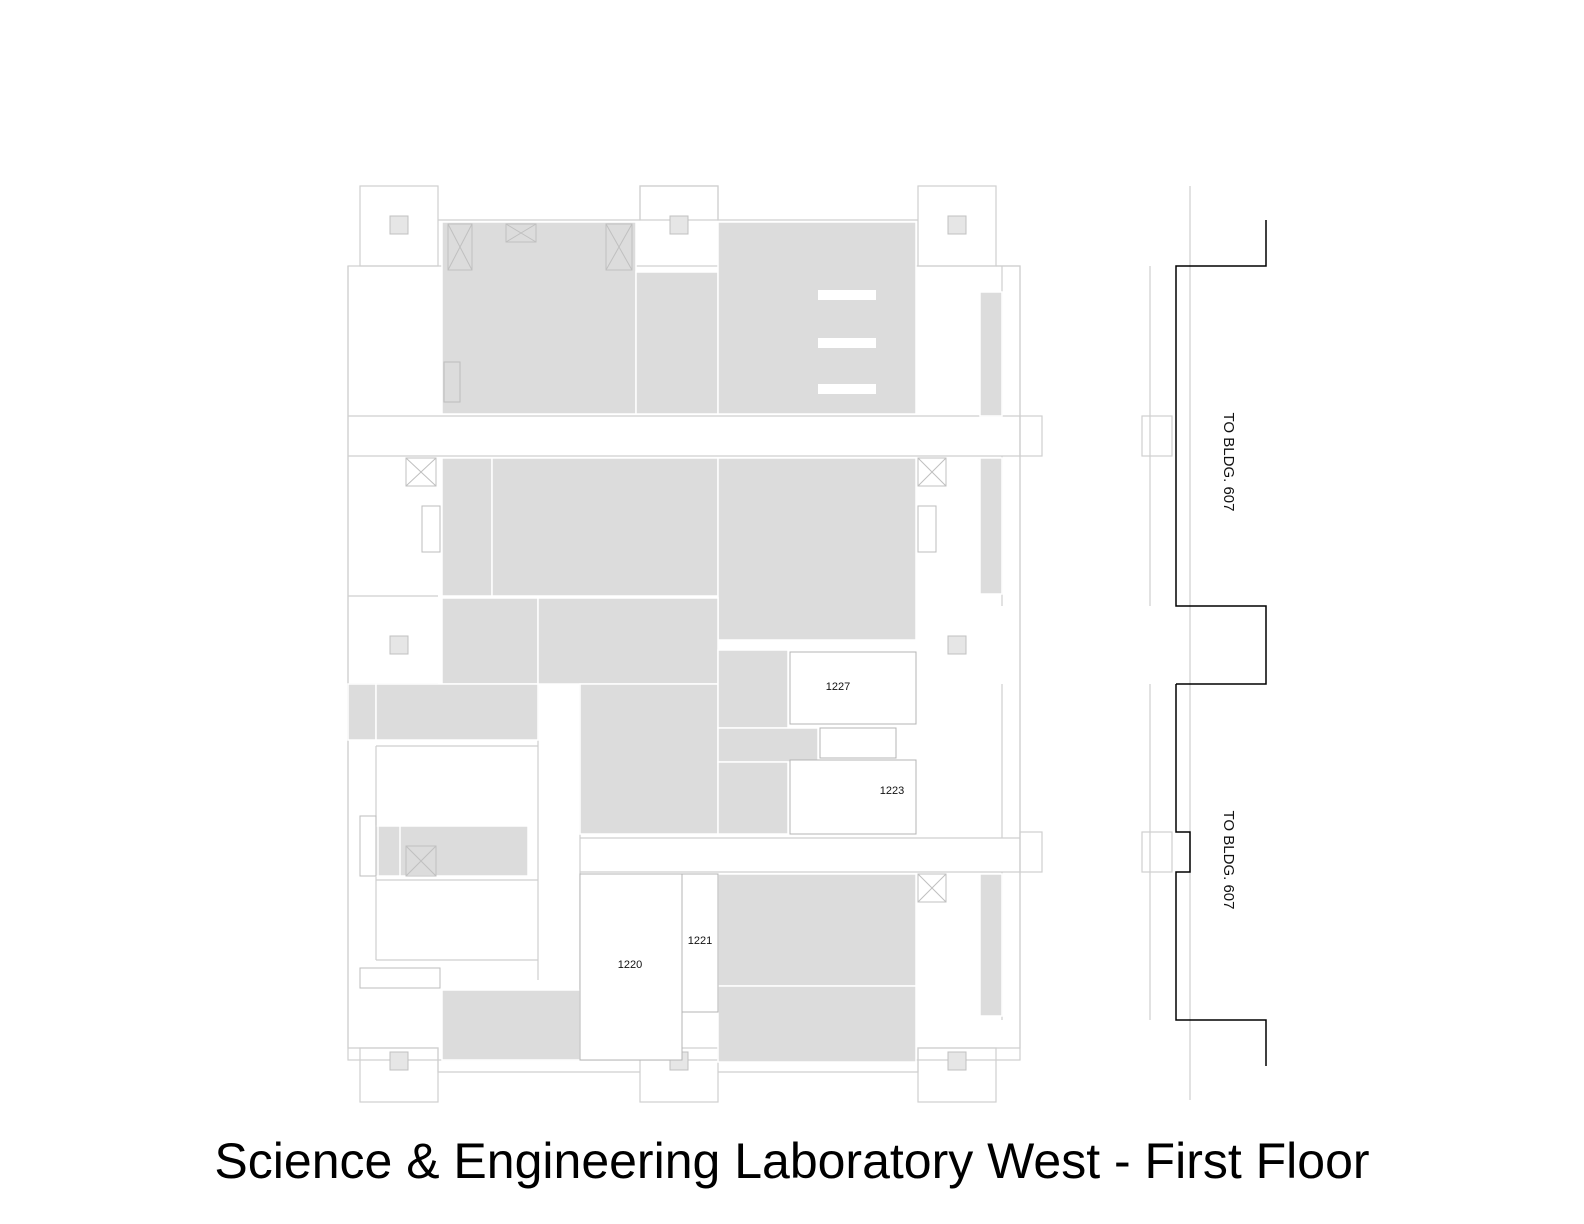 This screenshot has height=1224, width=1584. I want to click on room-labels: 1227 1223 1221 1220, so click(761, 826).